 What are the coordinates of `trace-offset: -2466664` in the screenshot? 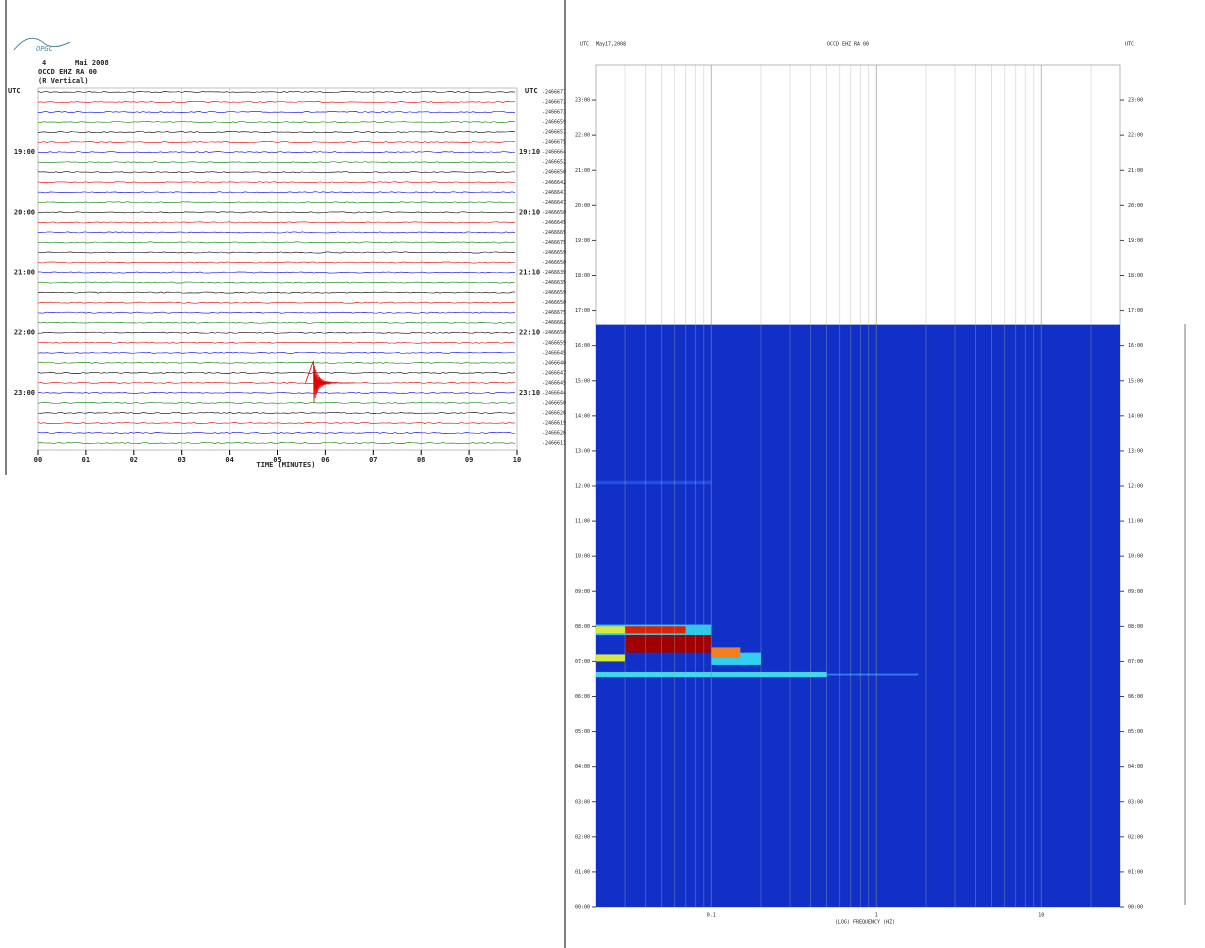 It's located at (554, 153).